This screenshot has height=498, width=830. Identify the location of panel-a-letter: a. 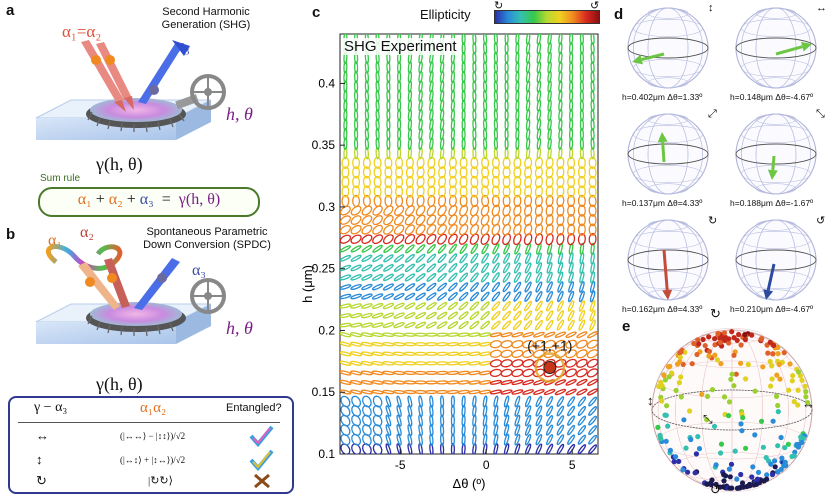
(10, 10).